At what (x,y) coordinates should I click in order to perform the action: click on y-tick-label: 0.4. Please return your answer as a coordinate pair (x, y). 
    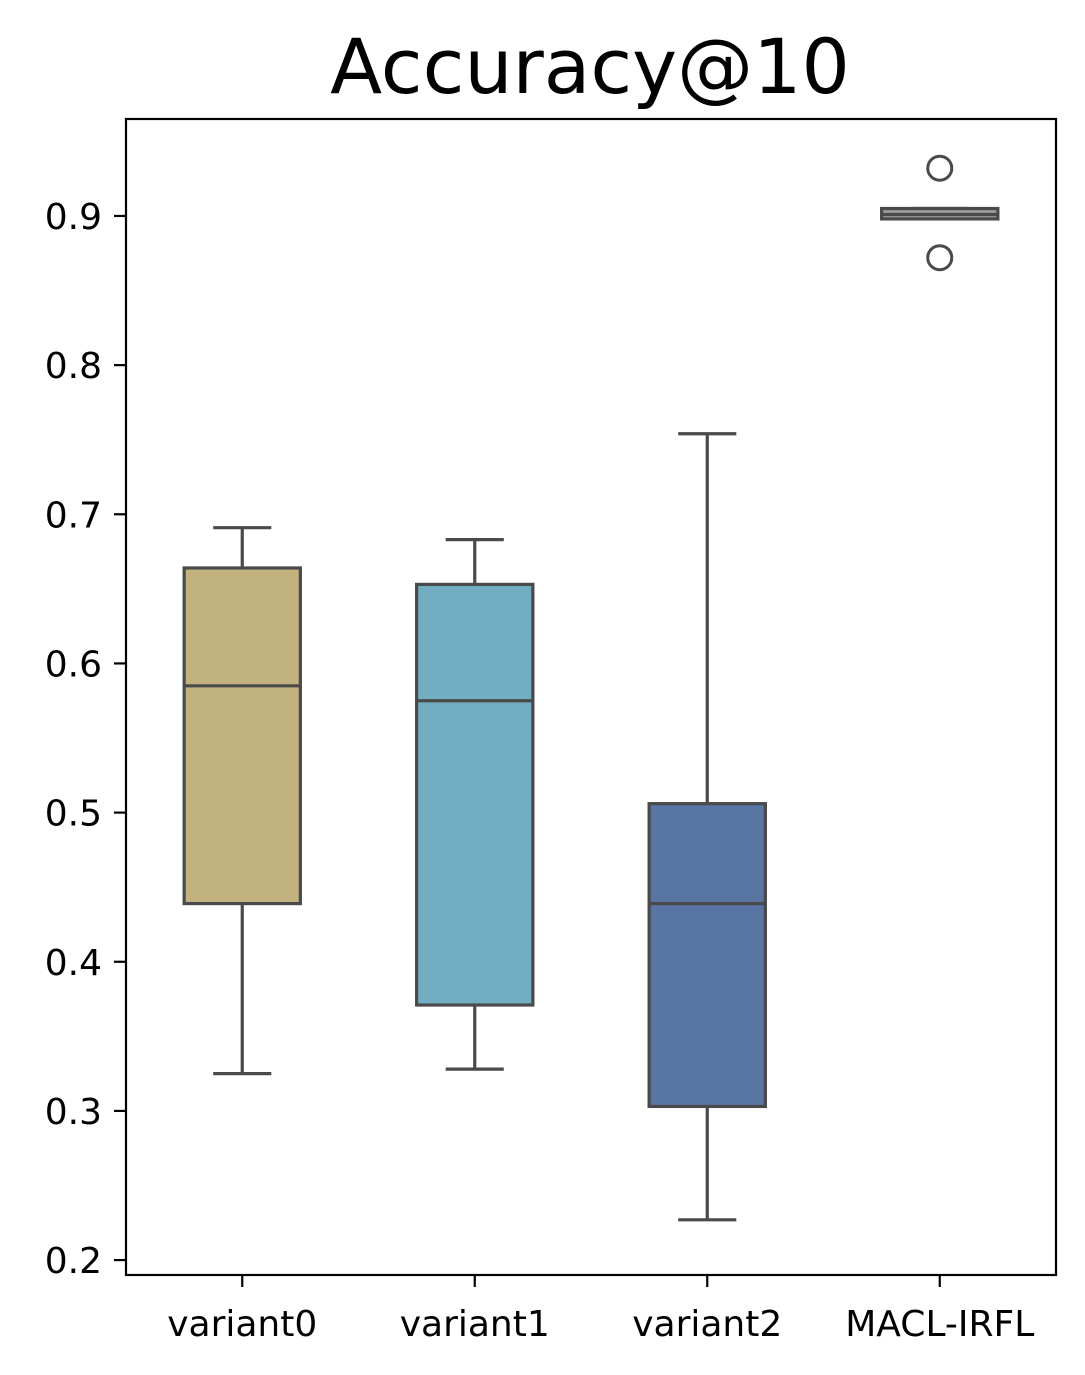
    Looking at the image, I should click on (73, 963).